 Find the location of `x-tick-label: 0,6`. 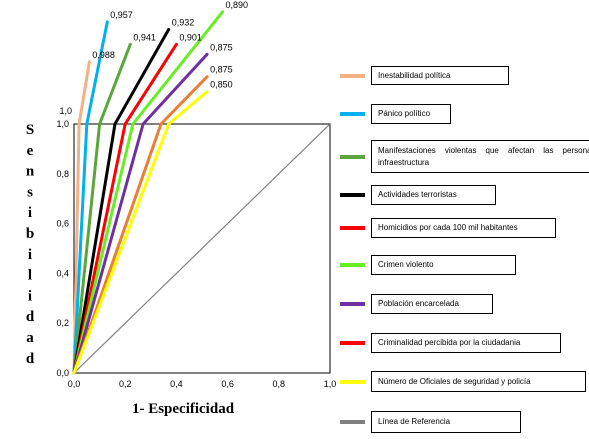

x-tick-label: 0,6 is located at coordinates (227, 384).